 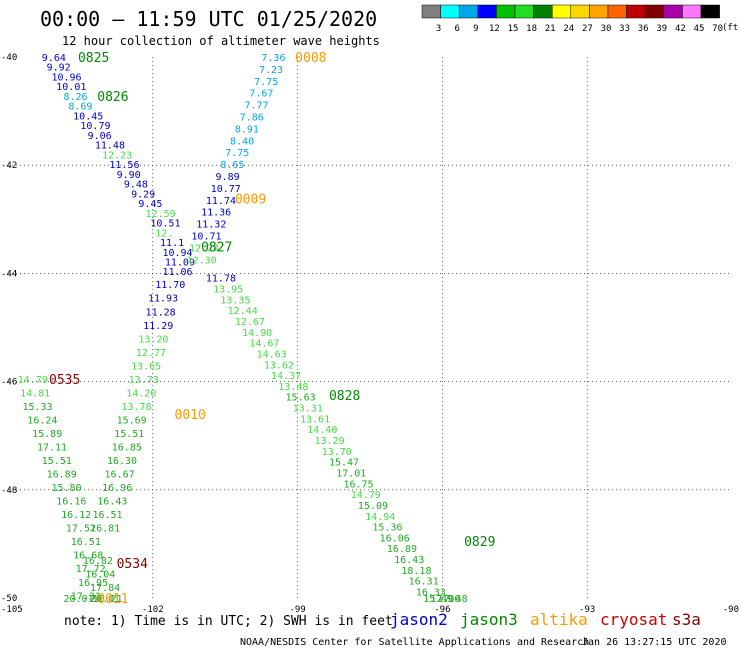 What do you see at coordinates (221, 201) in the screenshot?
I see `wave-height-value: 11.74` at bounding box center [221, 201].